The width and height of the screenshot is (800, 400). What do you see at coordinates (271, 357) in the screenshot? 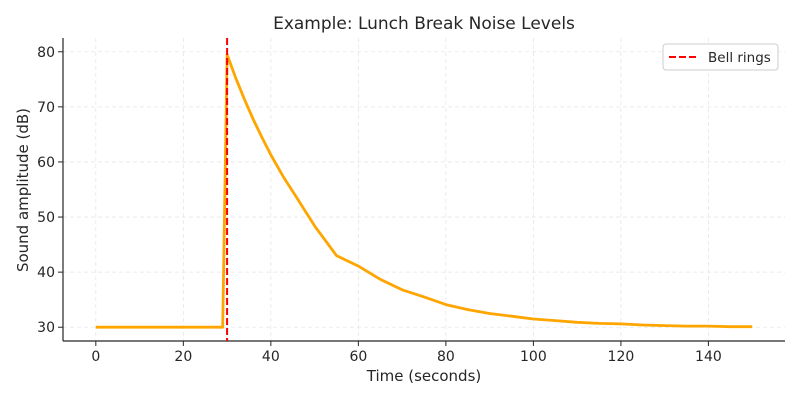
I see `x-tick-label: 40` at bounding box center [271, 357].